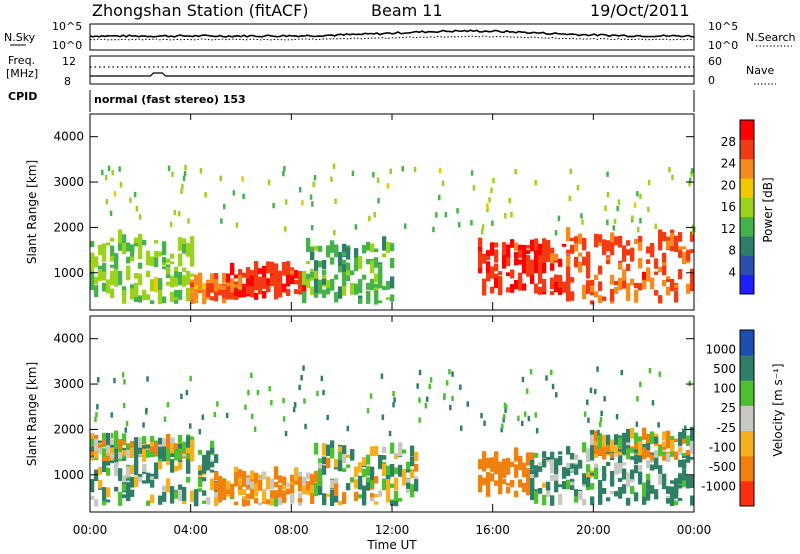 The image size is (800, 554). What do you see at coordinates (593, 530) in the screenshot?
I see `x-tick-label: 20:00` at bounding box center [593, 530].